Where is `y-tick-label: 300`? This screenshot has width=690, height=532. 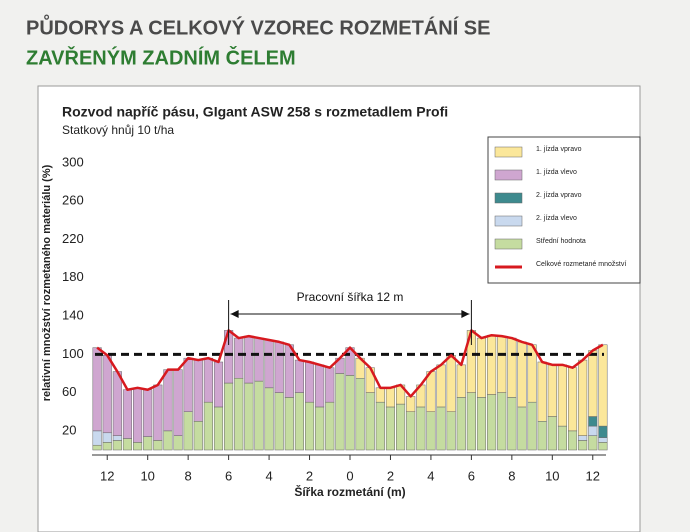 y-tick-label: 300 is located at coordinates (73, 161).